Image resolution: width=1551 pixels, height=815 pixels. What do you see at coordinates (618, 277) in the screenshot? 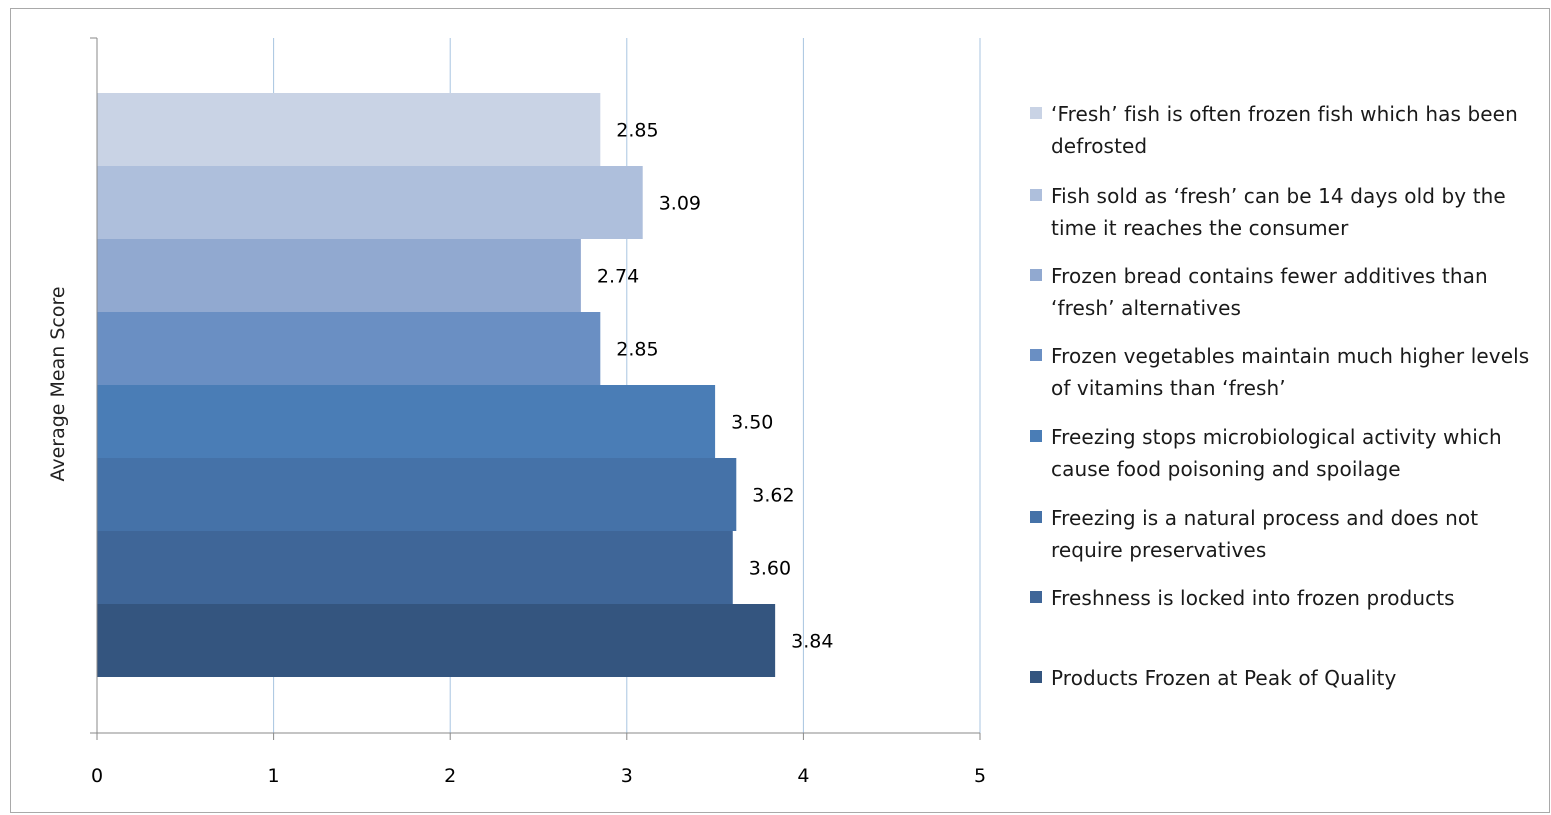
I see `data-label: 2.74` at bounding box center [618, 277].